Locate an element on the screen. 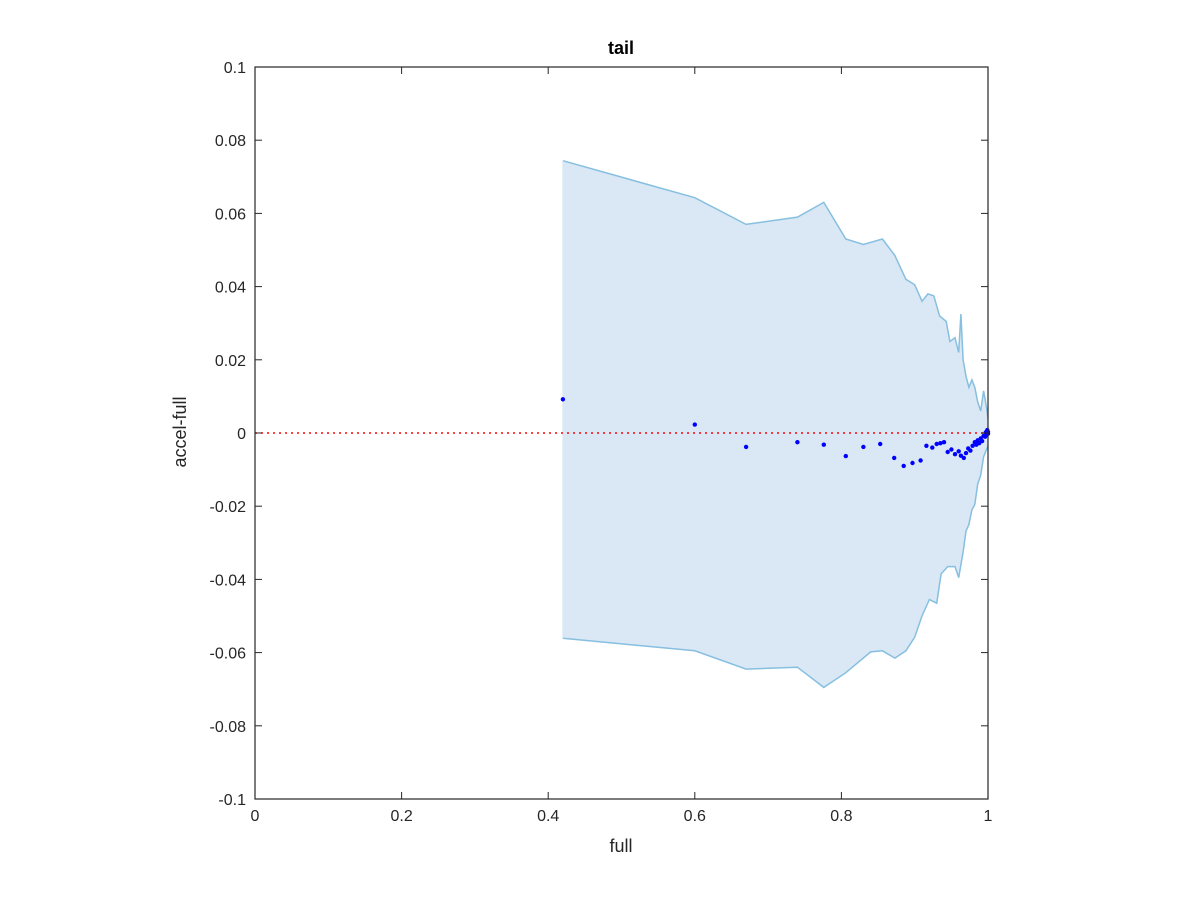  x-tick-label: 0.6 is located at coordinates (695, 816).